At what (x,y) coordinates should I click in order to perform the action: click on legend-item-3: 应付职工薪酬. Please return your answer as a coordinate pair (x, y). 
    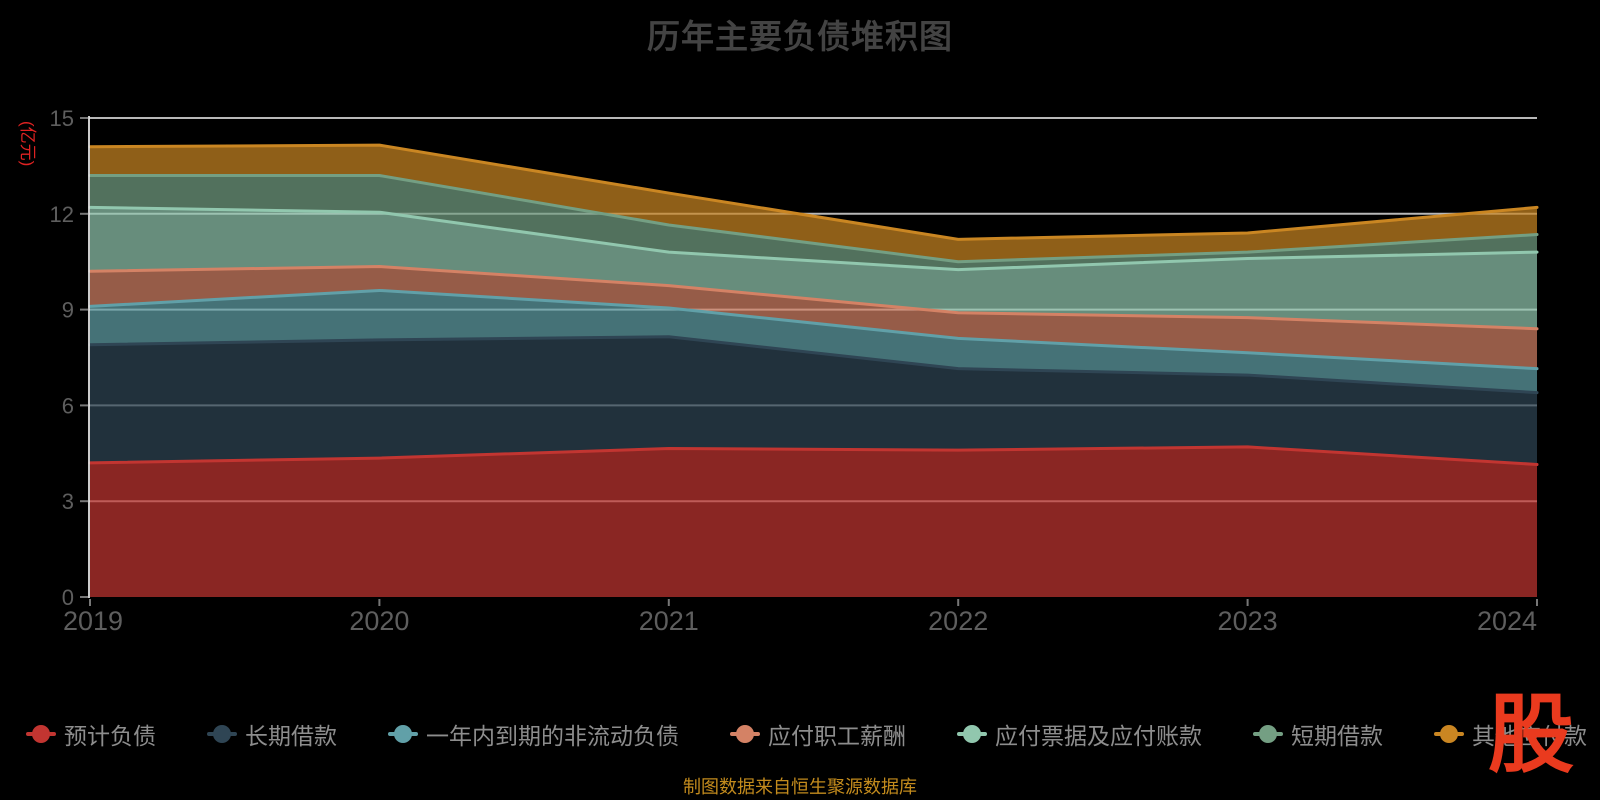
    Looking at the image, I should click on (818, 734).